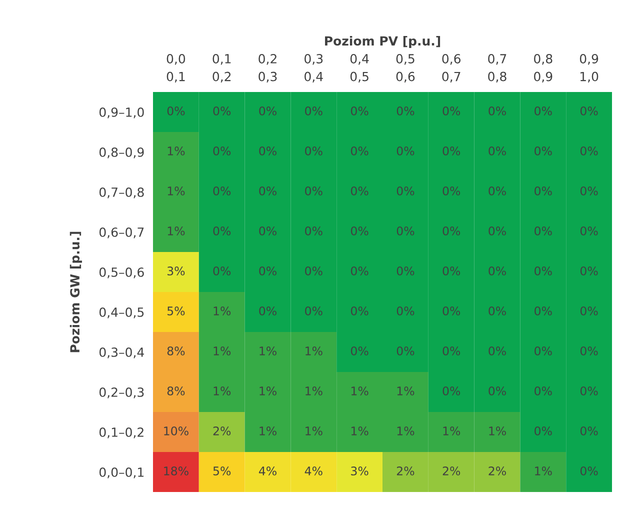  I want to click on x-tick-label: 0,0 0,1, so click(176, 68).